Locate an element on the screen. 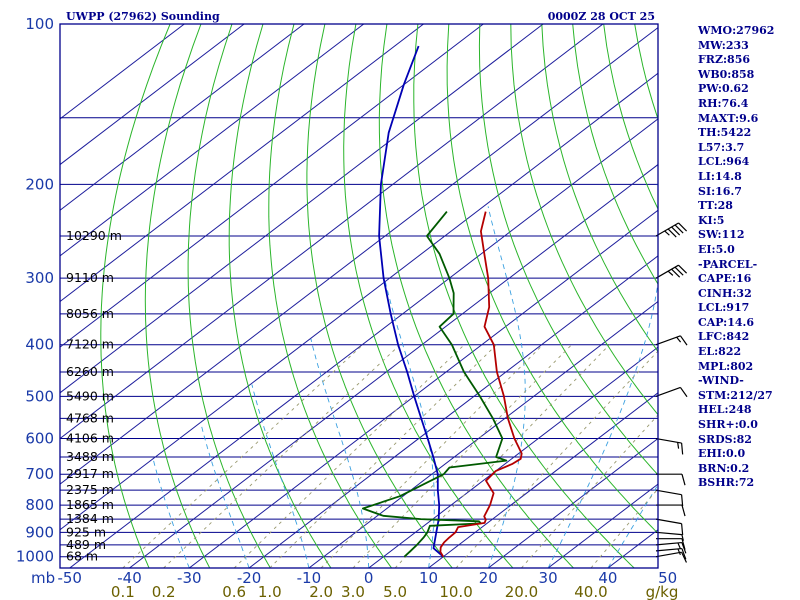  temperature-tick-label: 40 is located at coordinates (607, 578).